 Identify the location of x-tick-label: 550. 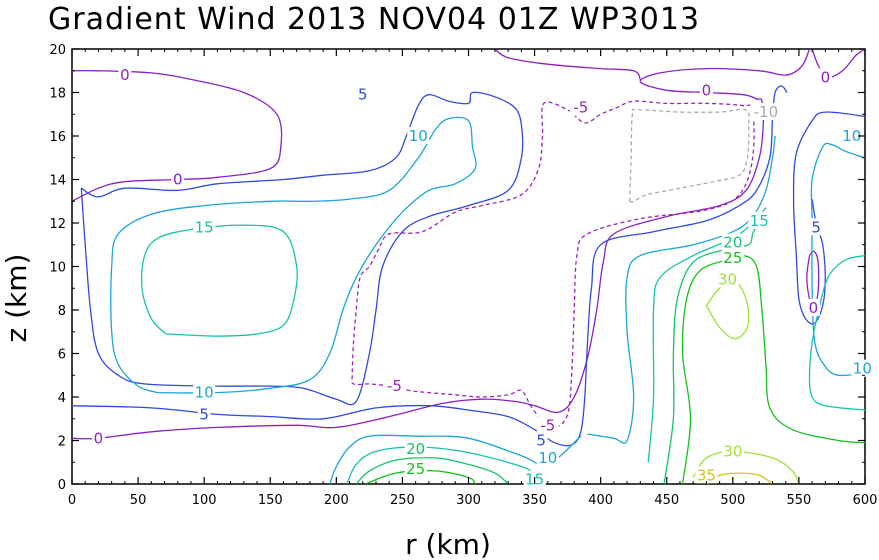
(799, 500).